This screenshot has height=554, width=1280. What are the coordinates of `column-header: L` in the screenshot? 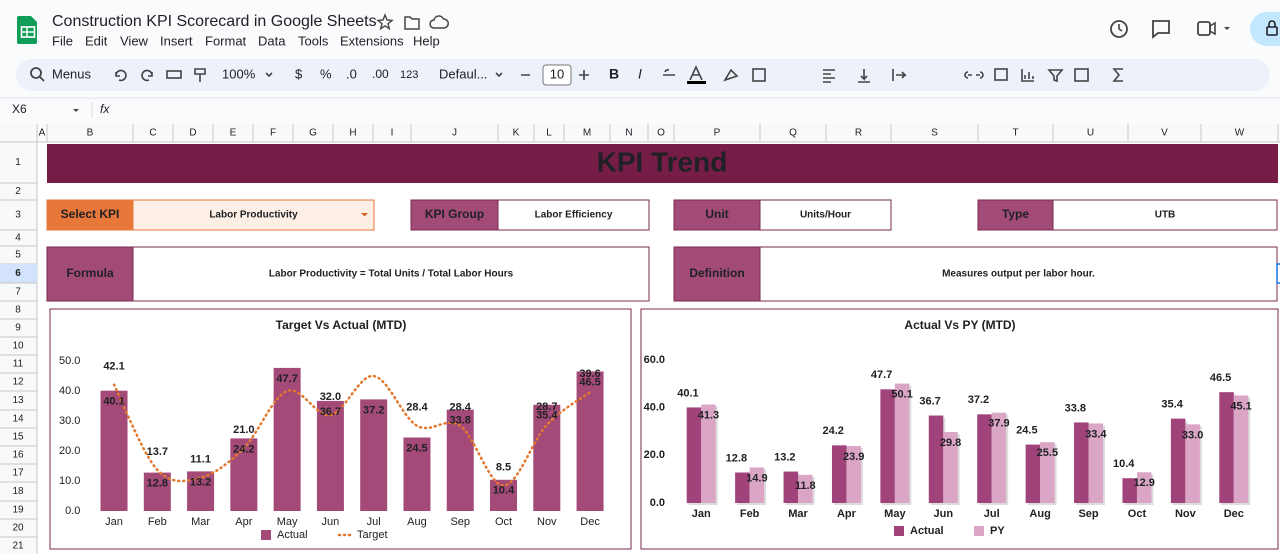 It's located at (549, 133).